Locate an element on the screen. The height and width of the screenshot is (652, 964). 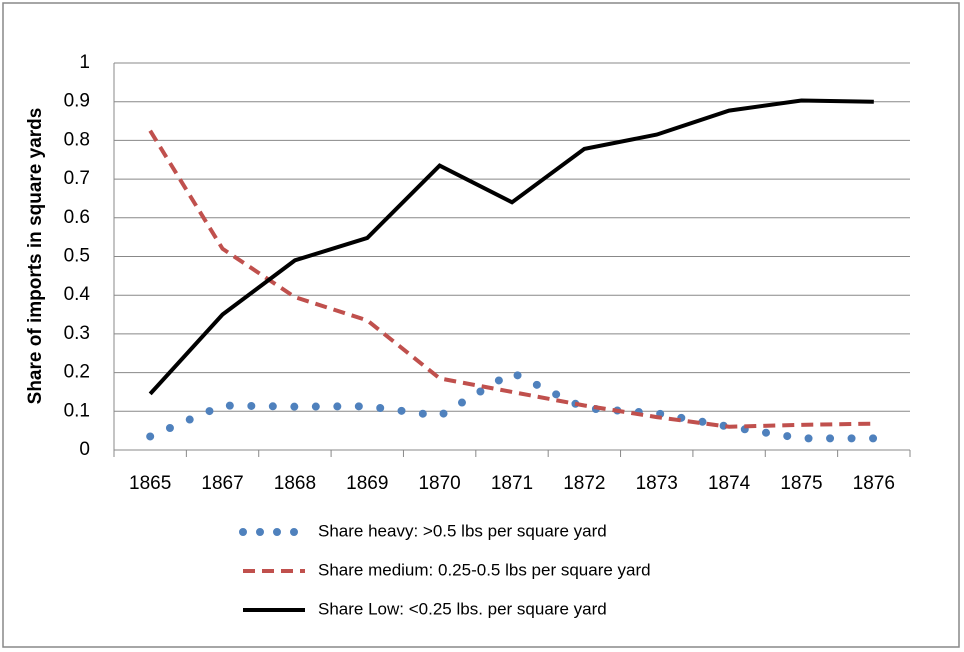
x-tick-label: 1876 is located at coordinates (874, 483).